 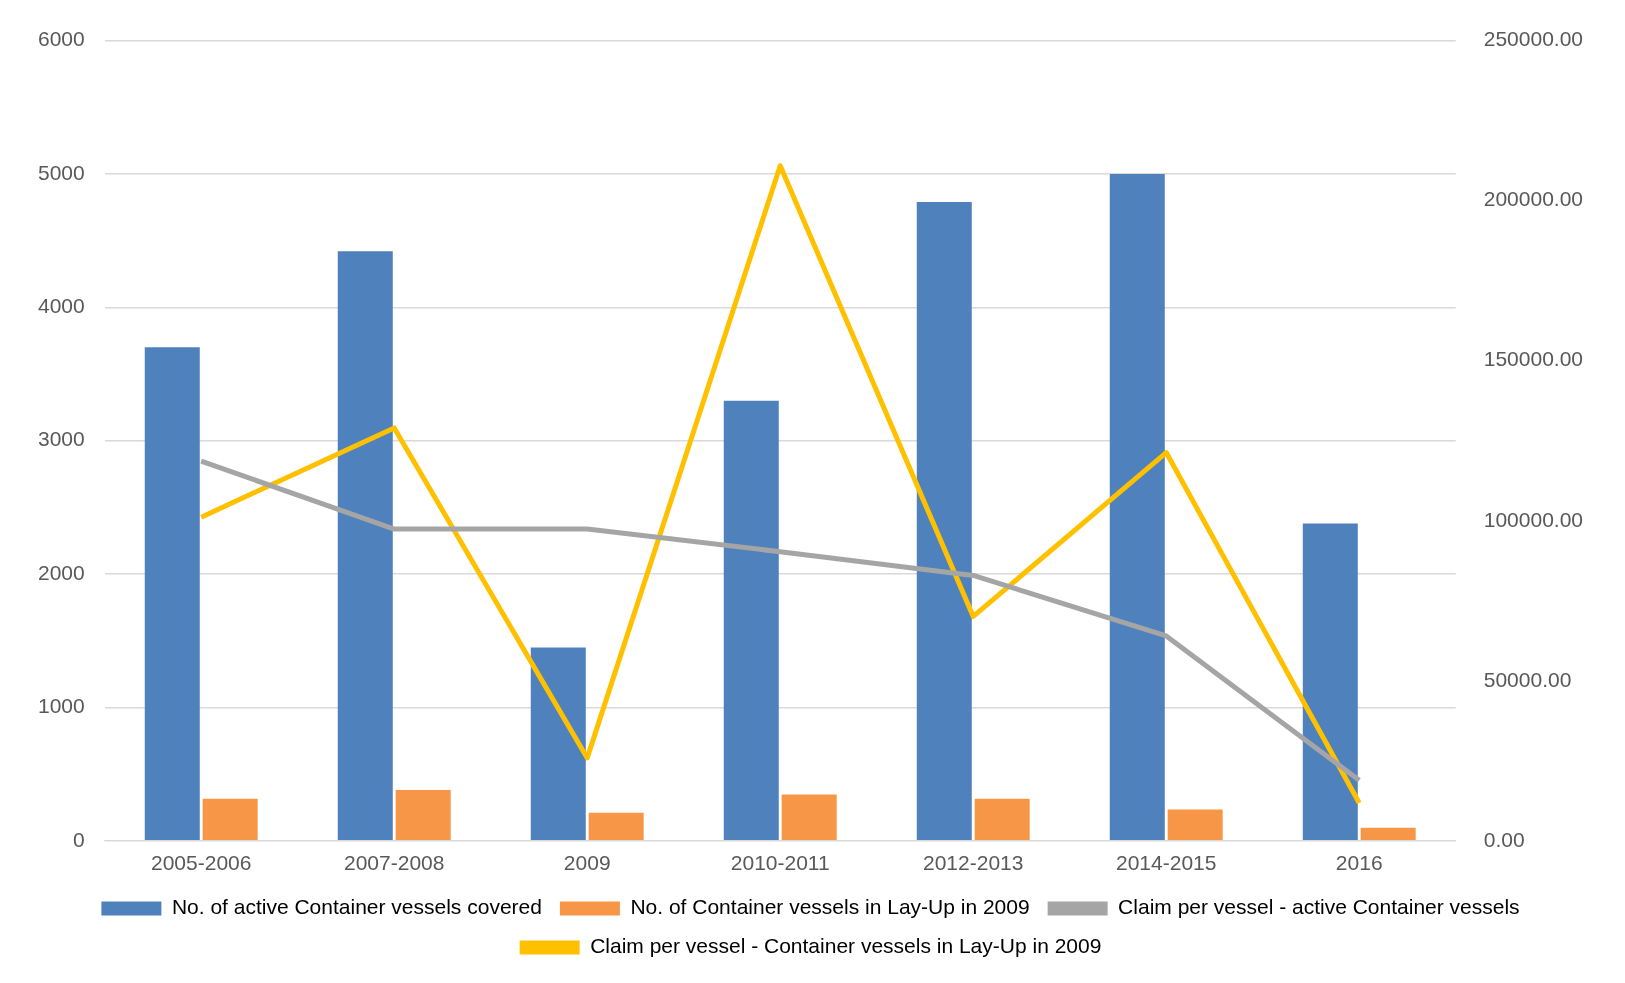 I want to click on x-tick-label: 2007-2008, so click(x=394, y=863).